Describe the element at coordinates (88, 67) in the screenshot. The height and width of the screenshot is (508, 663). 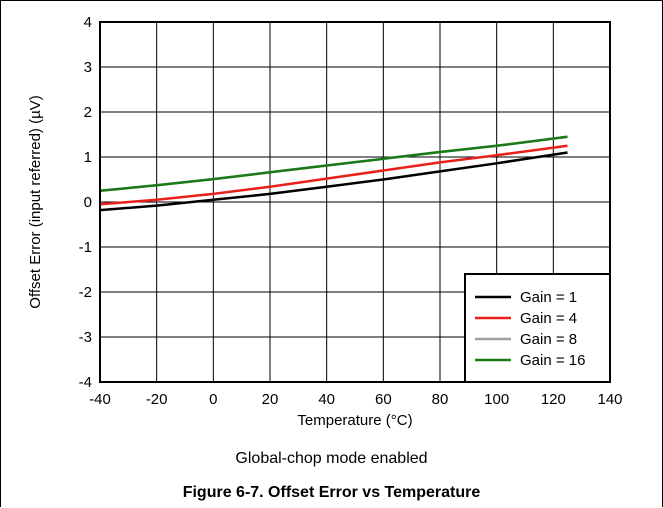
I see `y-tick-label: 3` at that location.